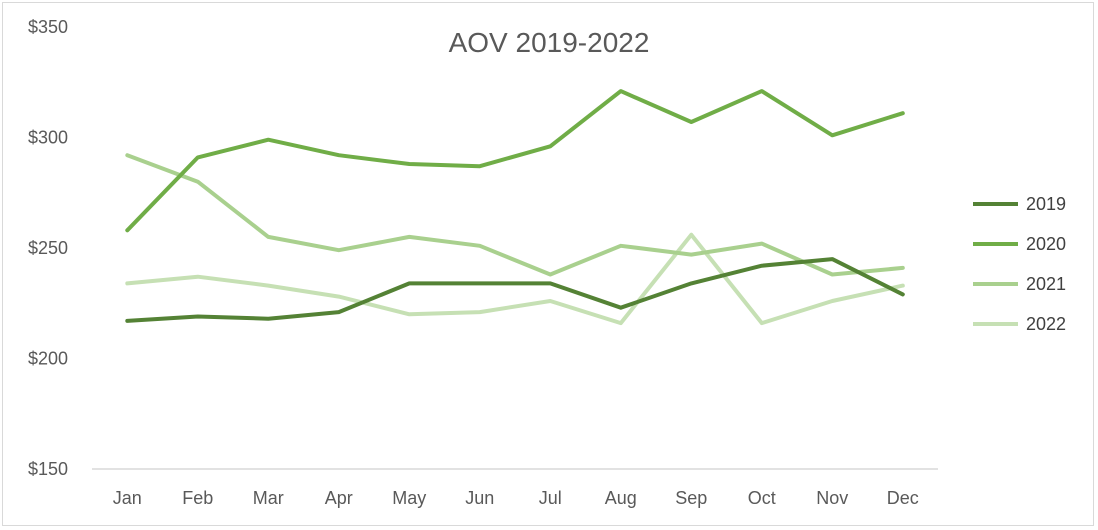 The width and height of the screenshot is (1098, 530). Describe the element at coordinates (691, 498) in the screenshot. I see `x-tick-label: Sep` at that location.